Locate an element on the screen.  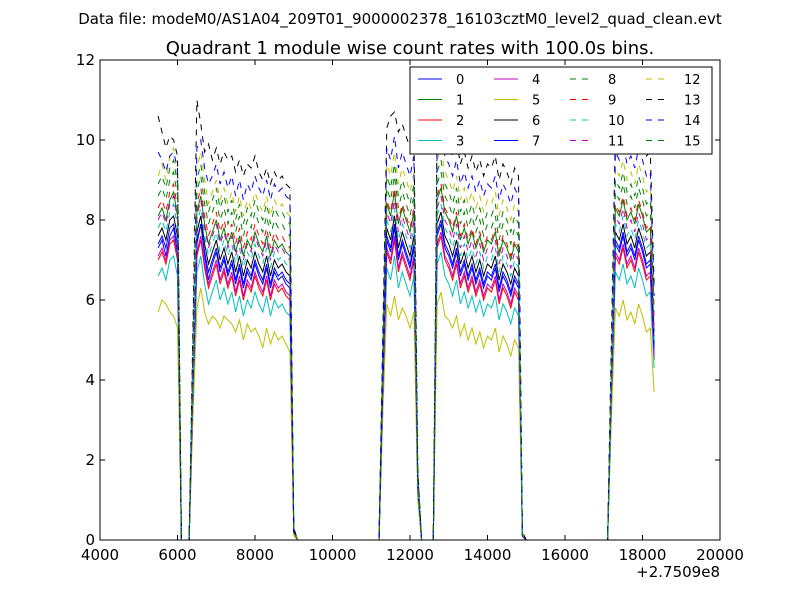
legend-label-2: 2 is located at coordinates (460, 121).